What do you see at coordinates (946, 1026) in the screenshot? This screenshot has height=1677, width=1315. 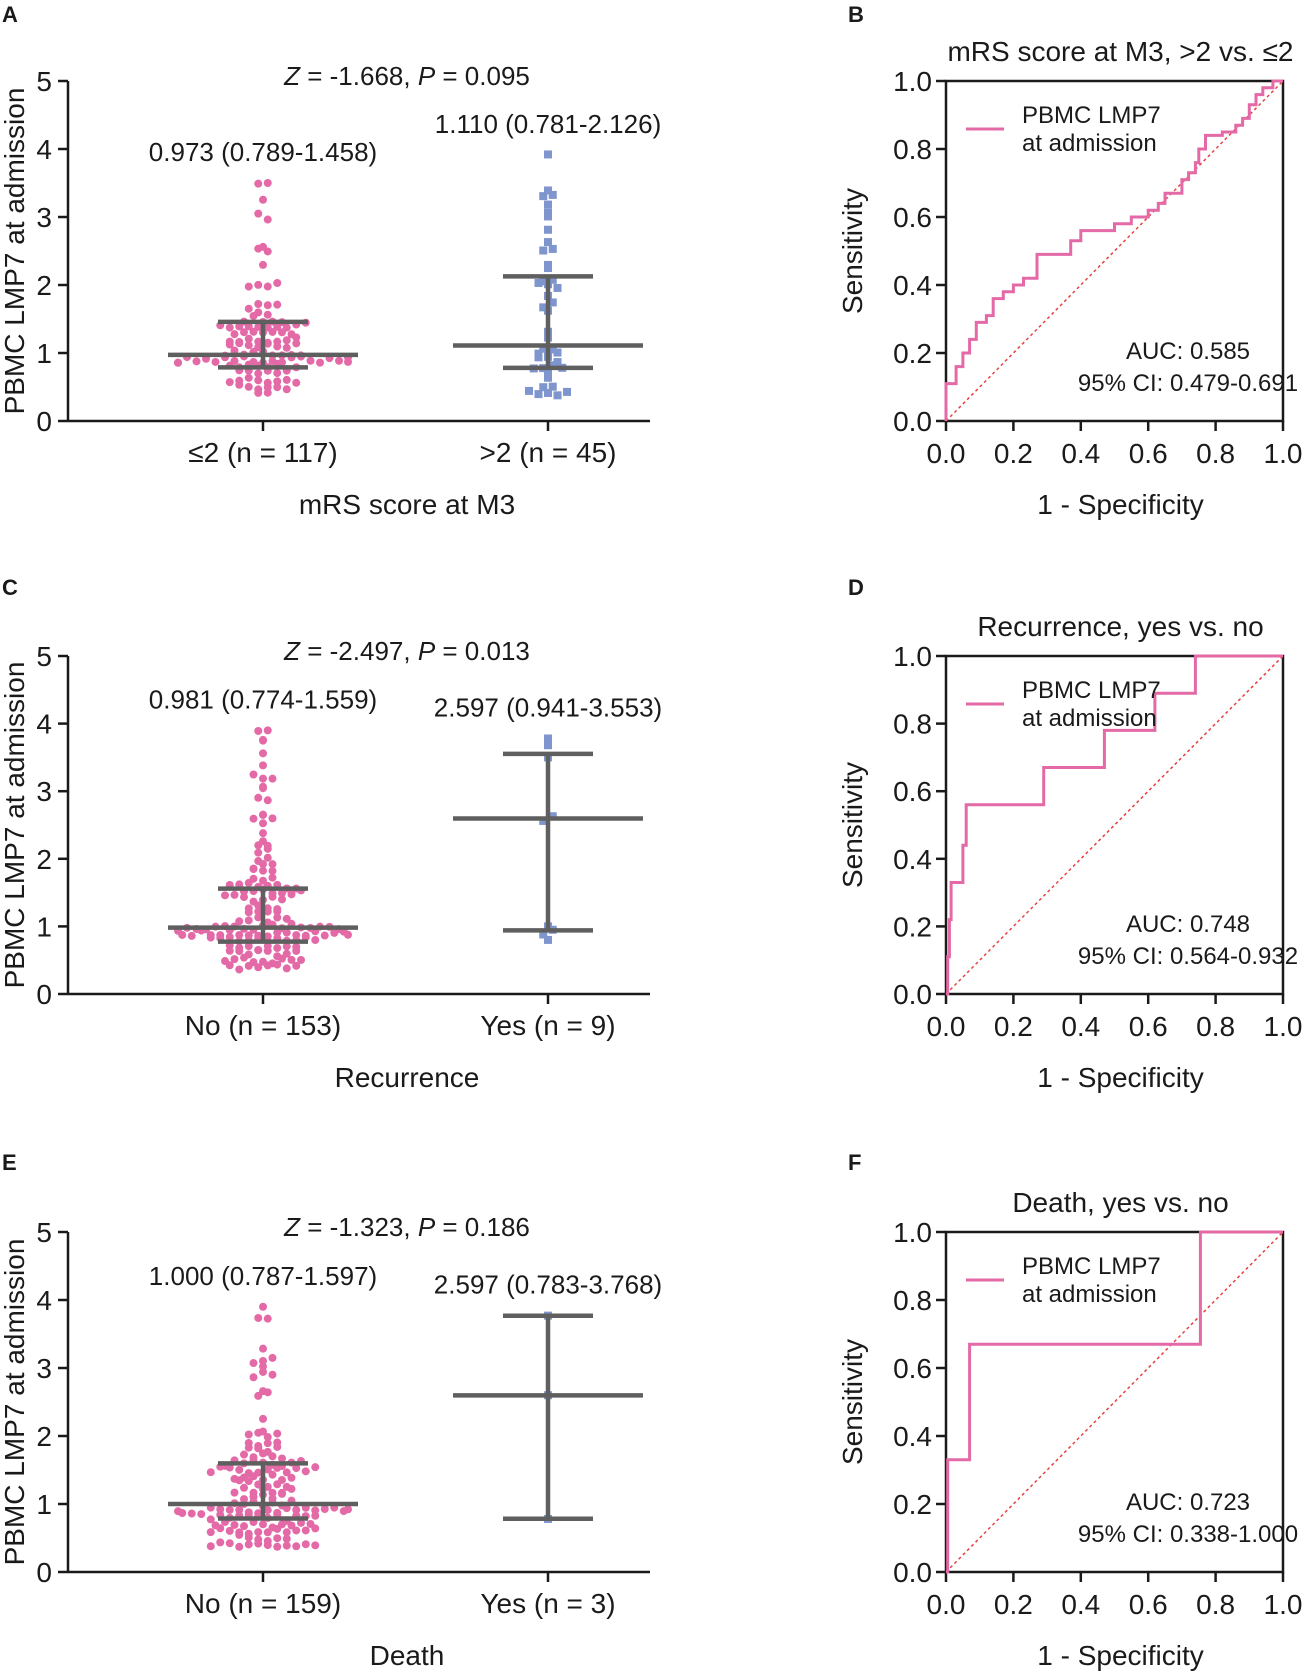 I see `x-tick-label: 0.0` at bounding box center [946, 1026].